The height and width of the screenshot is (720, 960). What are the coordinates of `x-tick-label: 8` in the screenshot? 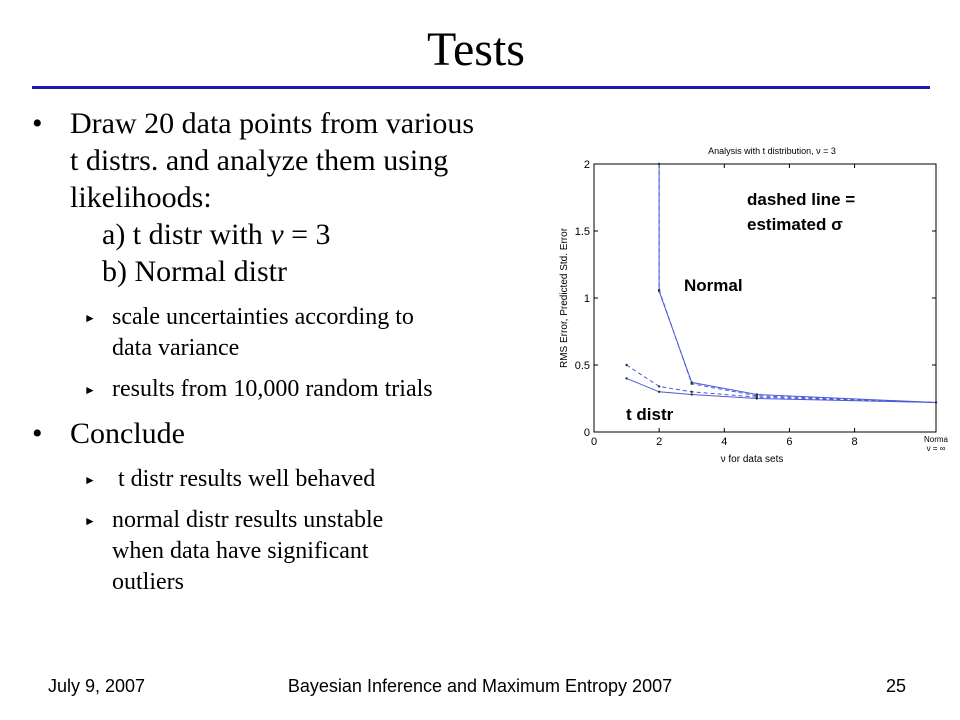 It's located at (855, 442).